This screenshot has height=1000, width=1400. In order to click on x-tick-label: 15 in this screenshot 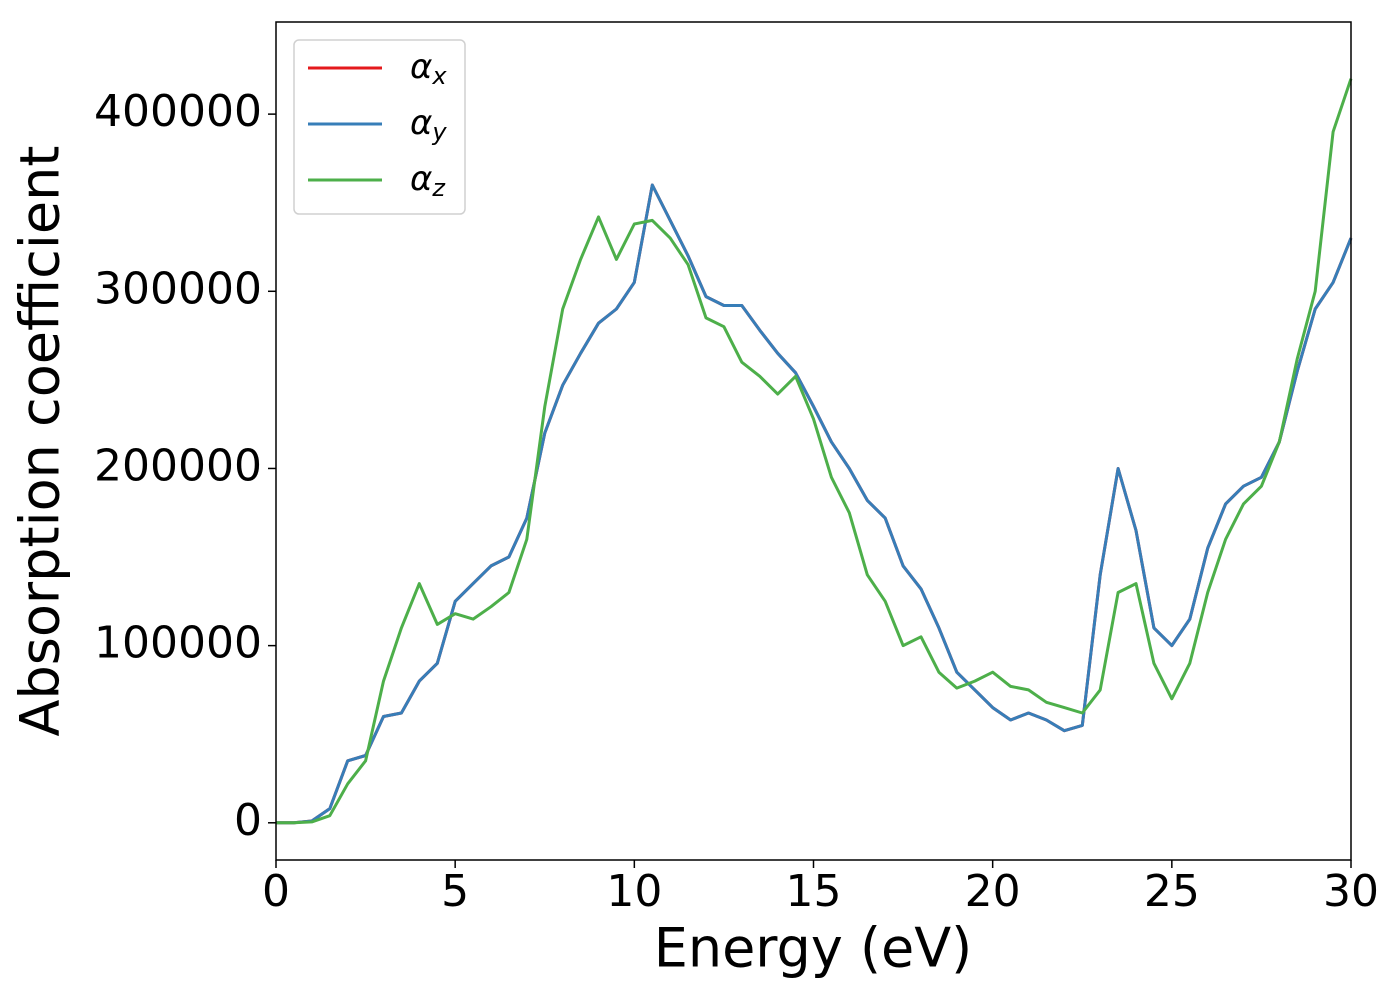, I will do `click(814, 891)`.